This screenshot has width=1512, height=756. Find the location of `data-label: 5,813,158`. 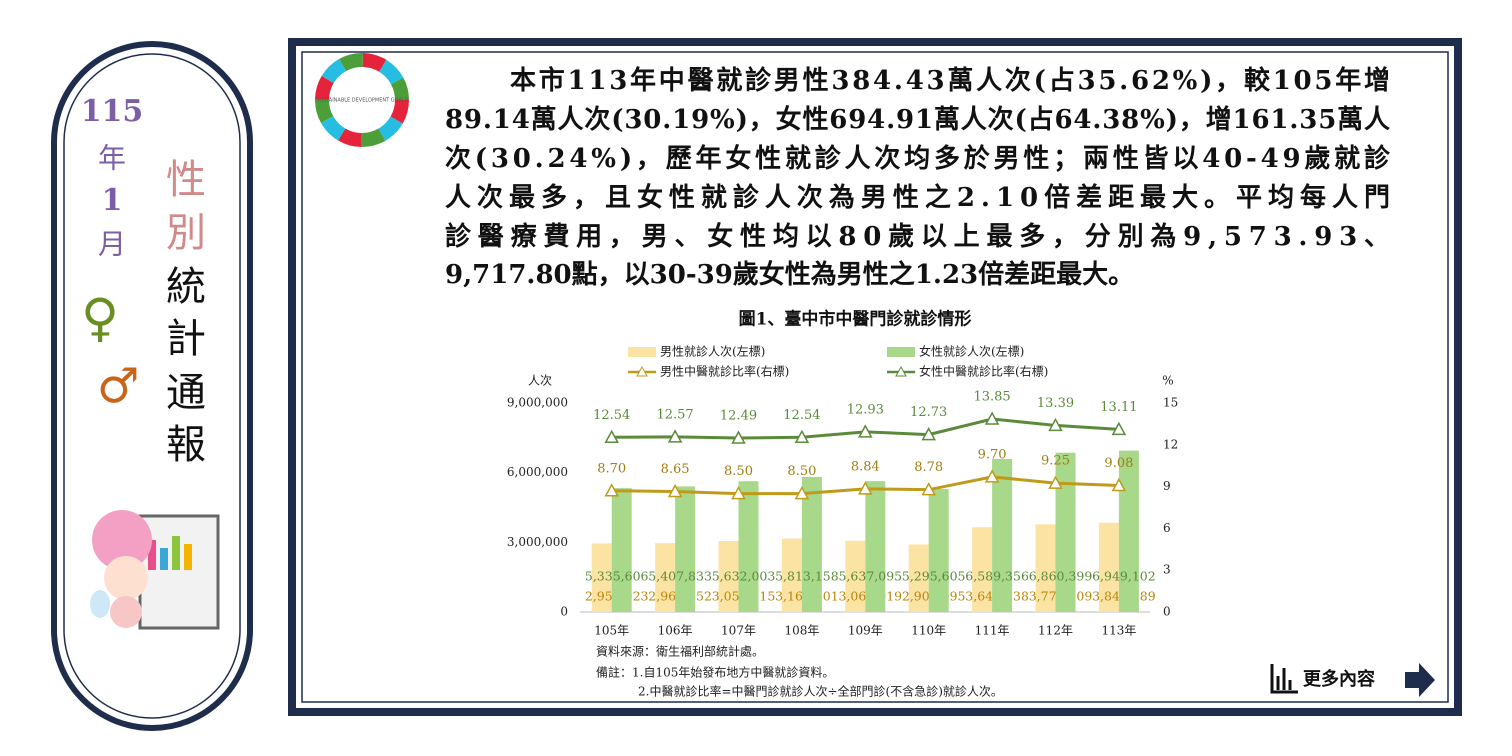

data-label: 5,813,158 is located at coordinates (807, 576).